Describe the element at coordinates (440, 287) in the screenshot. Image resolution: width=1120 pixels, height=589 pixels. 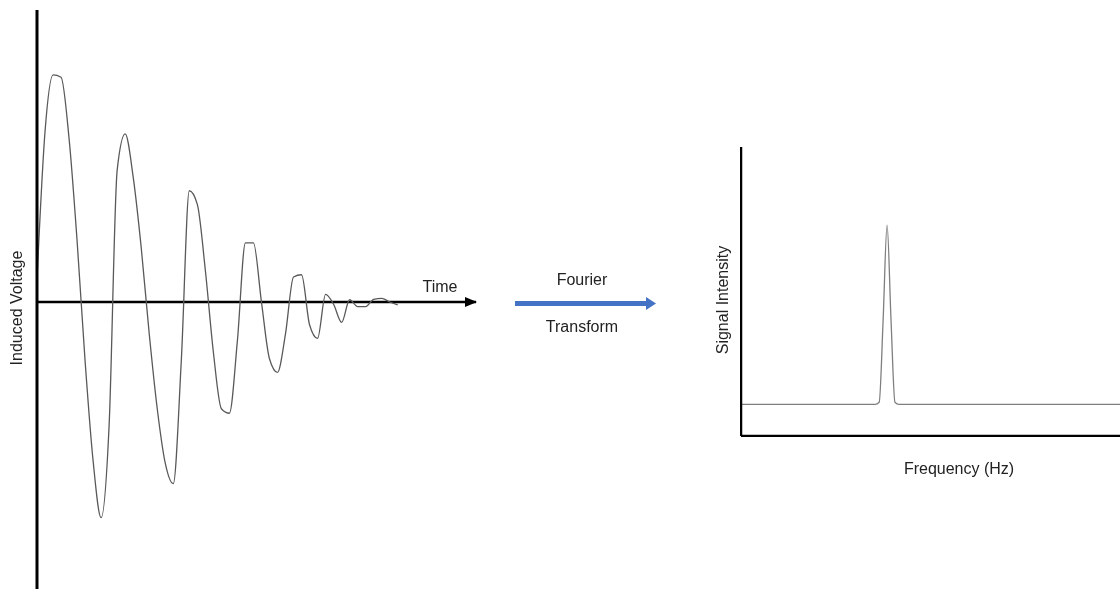
I see `x-axis-title: Time` at that location.